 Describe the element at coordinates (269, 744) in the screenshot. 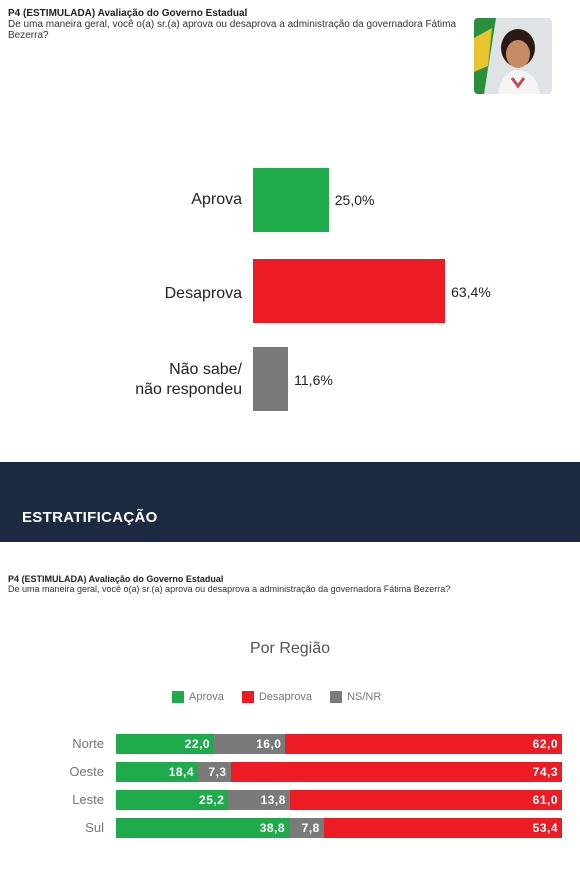

I see `data-label-nsnr-norte: 16,0` at that location.